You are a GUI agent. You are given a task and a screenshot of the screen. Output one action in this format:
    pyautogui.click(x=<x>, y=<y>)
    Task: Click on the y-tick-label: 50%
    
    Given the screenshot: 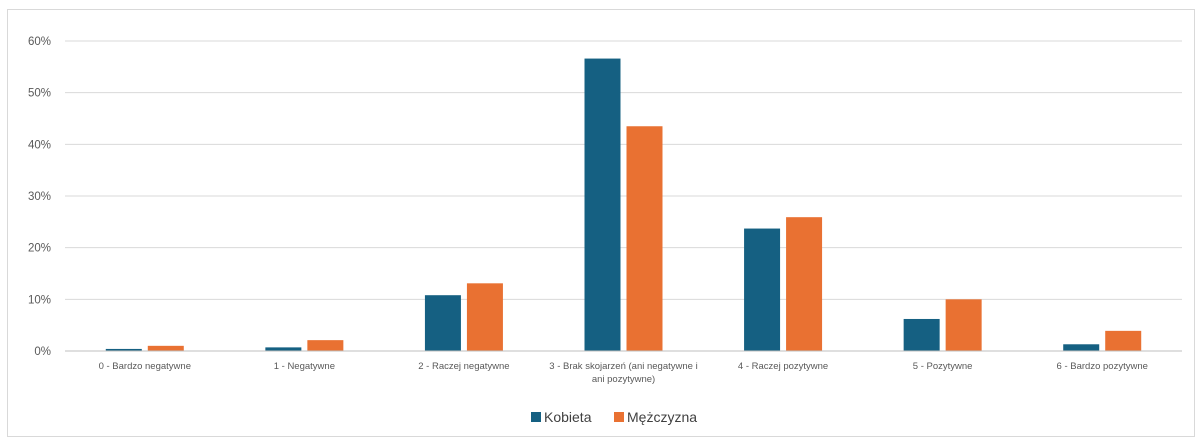 What is the action you would take?
    pyautogui.click(x=39, y=94)
    